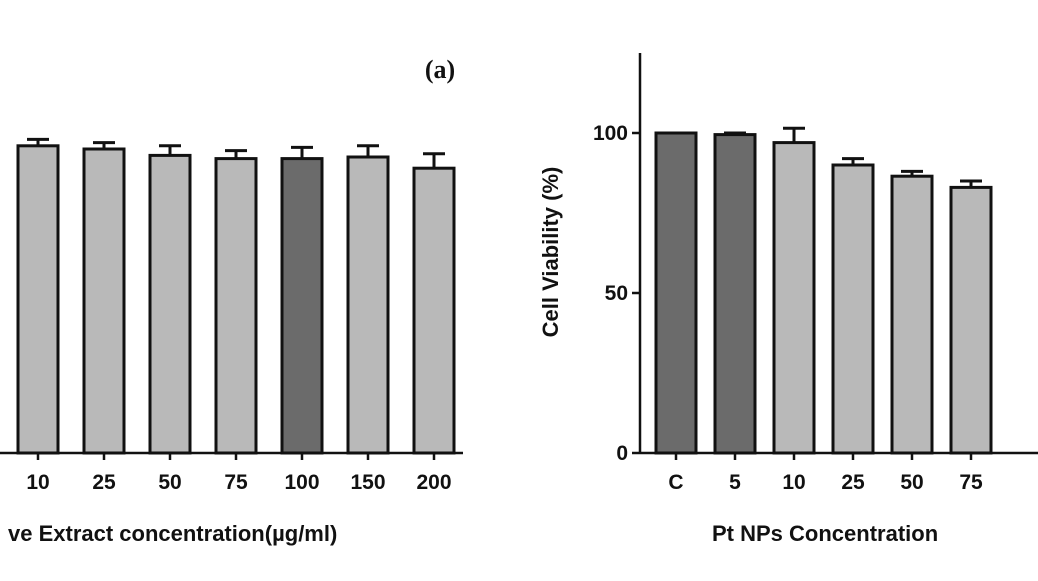 The image size is (1038, 581). I want to click on y-tick-label: 50, so click(616, 293).